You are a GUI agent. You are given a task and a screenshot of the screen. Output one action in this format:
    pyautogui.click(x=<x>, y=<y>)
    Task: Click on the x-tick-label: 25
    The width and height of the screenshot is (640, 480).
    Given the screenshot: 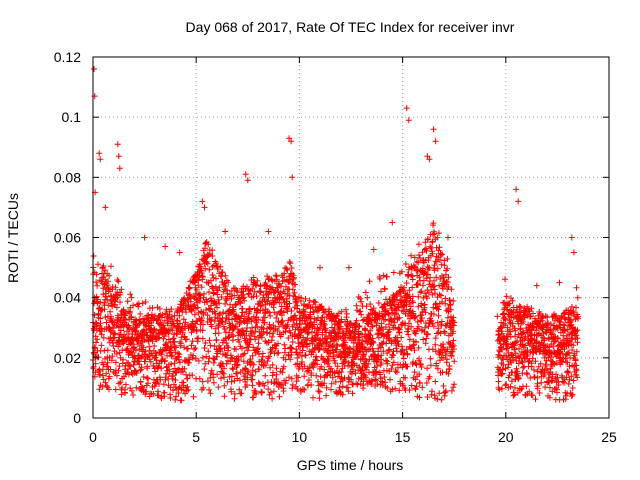 What is the action you would take?
    pyautogui.click(x=609, y=437)
    